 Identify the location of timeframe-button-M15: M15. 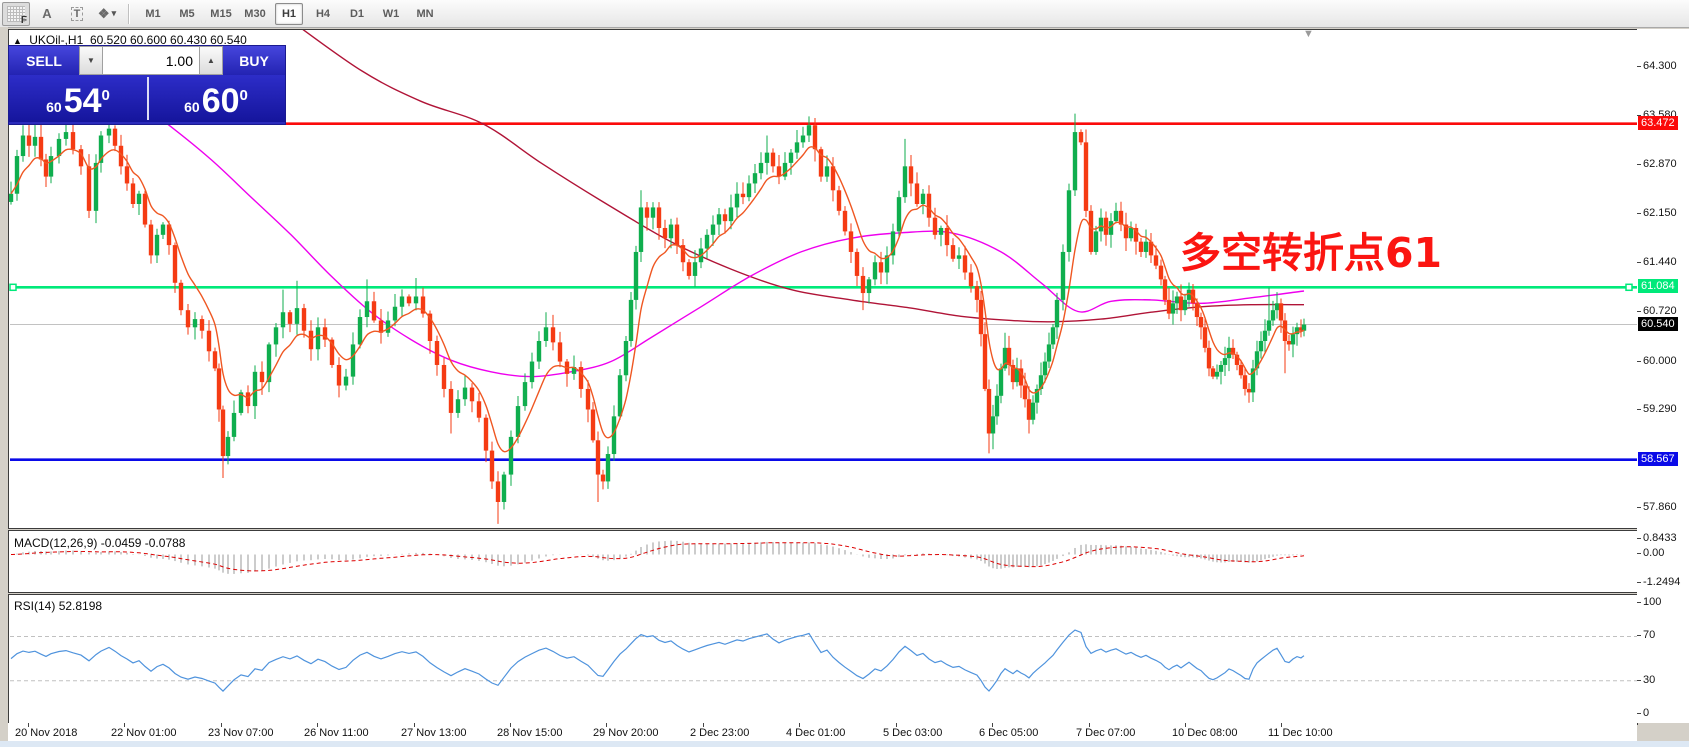
(221, 13).